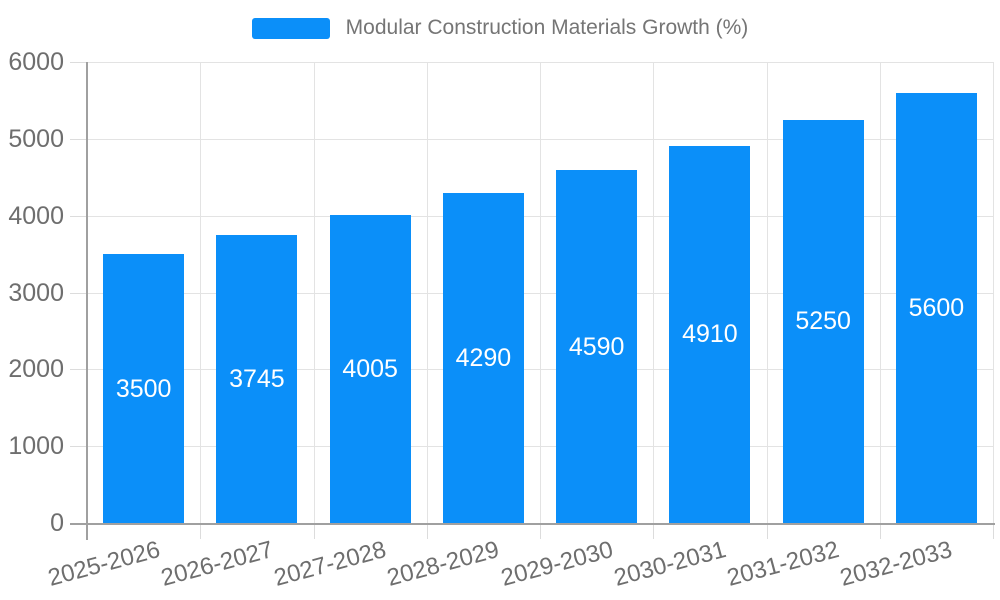 The image size is (1000, 600). I want to click on bar: 3500, so click(144, 388).